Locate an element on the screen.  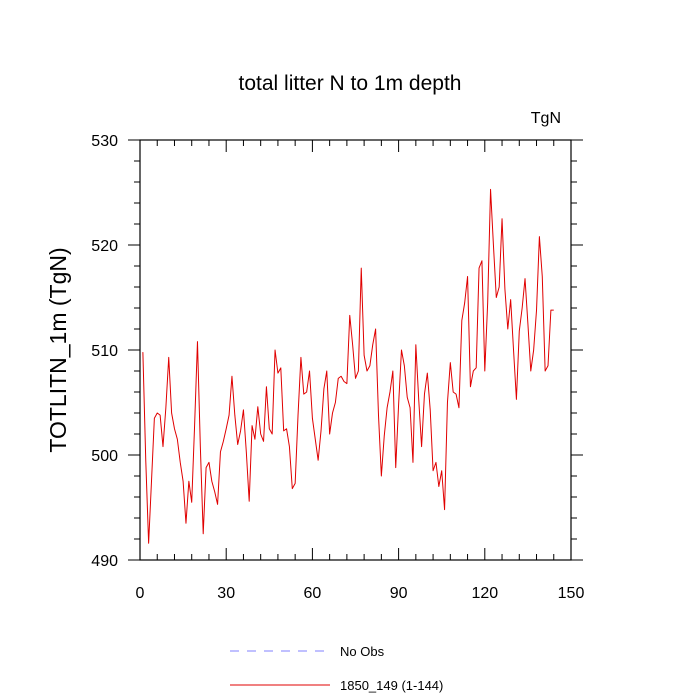
y-tick-label: 490 is located at coordinates (104, 561).